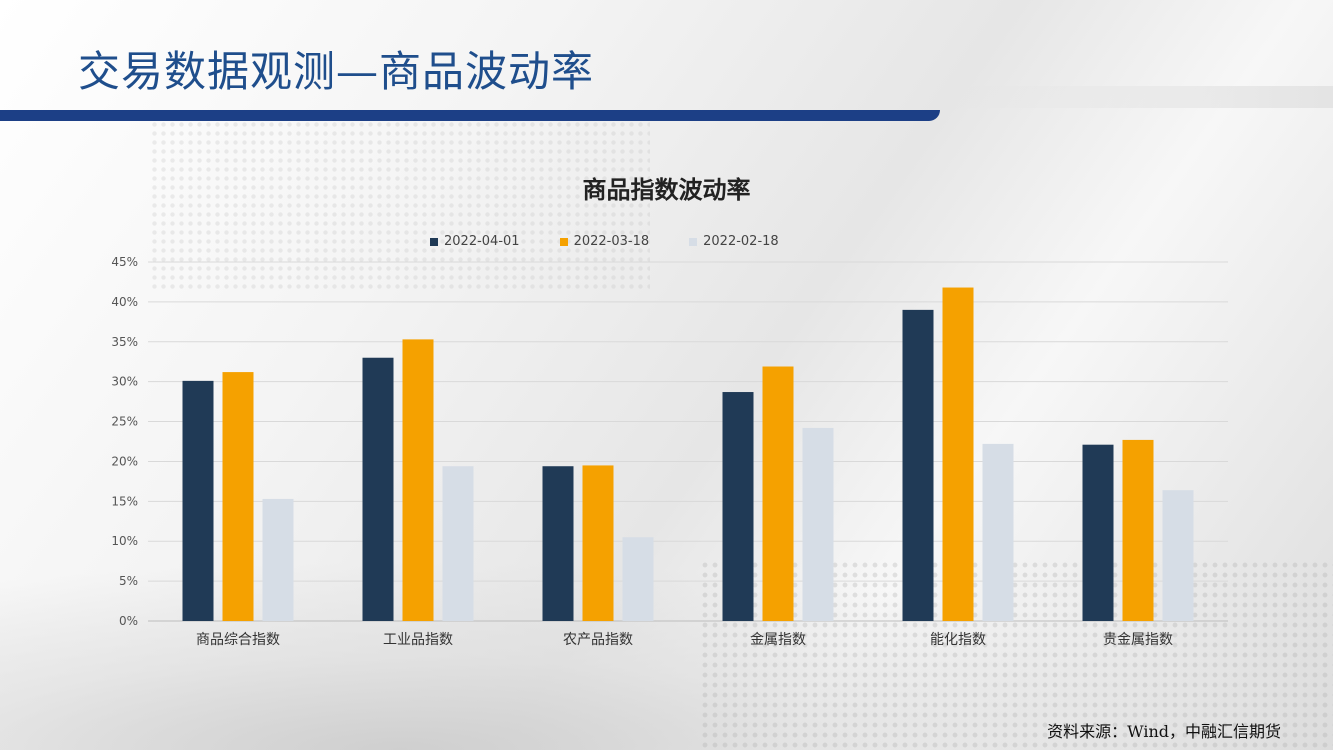 Image resolution: width=1333 pixels, height=750 pixels. What do you see at coordinates (1138, 640) in the screenshot?
I see `x-category-label: 贵金属指数` at bounding box center [1138, 640].